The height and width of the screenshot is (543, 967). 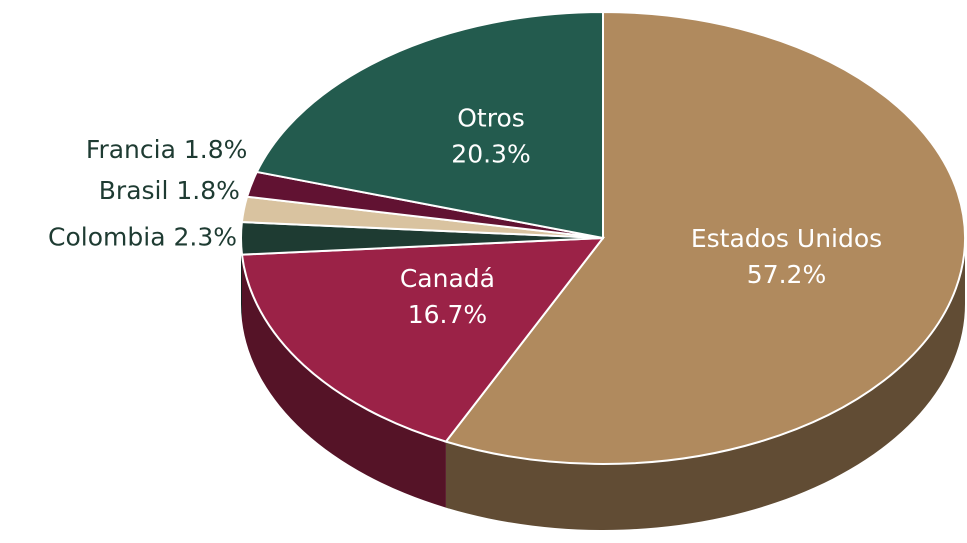 What do you see at coordinates (490, 154) in the screenshot?
I see `value-label: 20.3%` at bounding box center [490, 154].